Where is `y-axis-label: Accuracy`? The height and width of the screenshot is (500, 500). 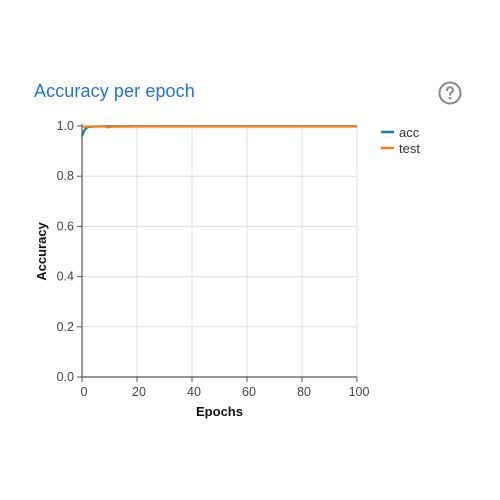
y-axis-label: Accuracy is located at coordinates (41, 250).